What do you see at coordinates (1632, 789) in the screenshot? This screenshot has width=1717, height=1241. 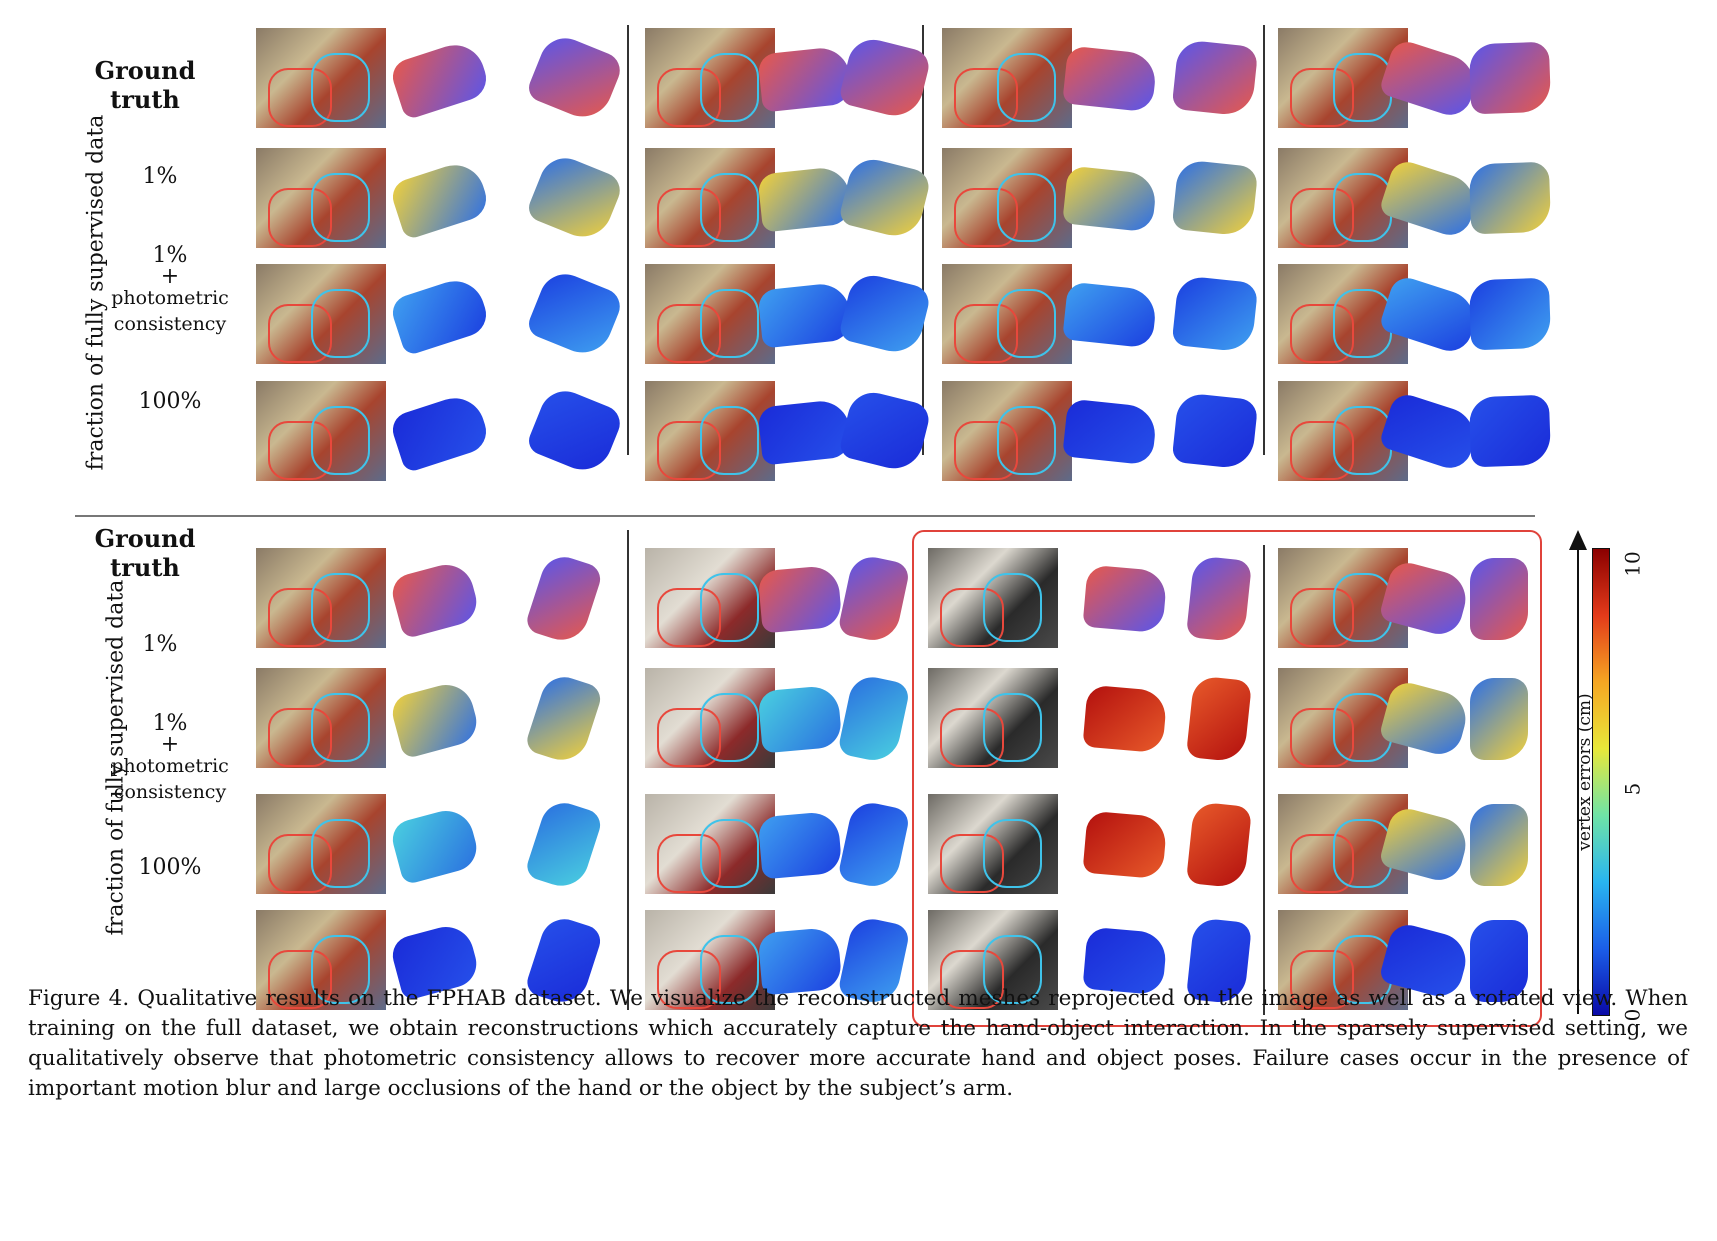 I see `colorbar-tick-5: 5` at bounding box center [1632, 789].